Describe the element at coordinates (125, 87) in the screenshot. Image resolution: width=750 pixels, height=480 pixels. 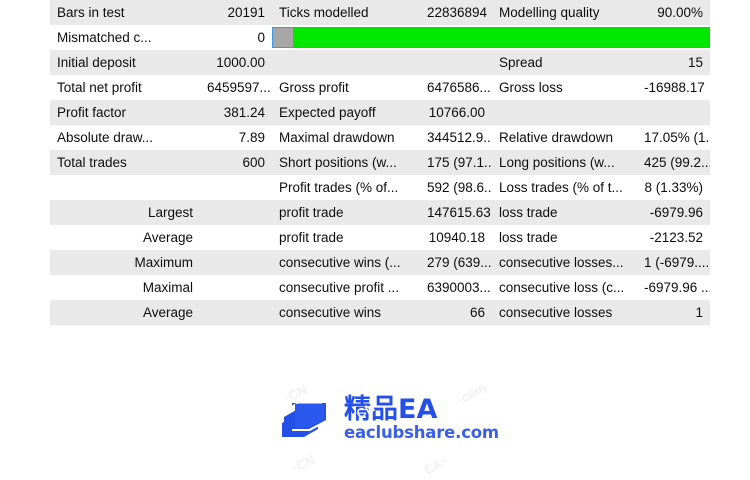
I see `cell-label: Total net profit` at that location.